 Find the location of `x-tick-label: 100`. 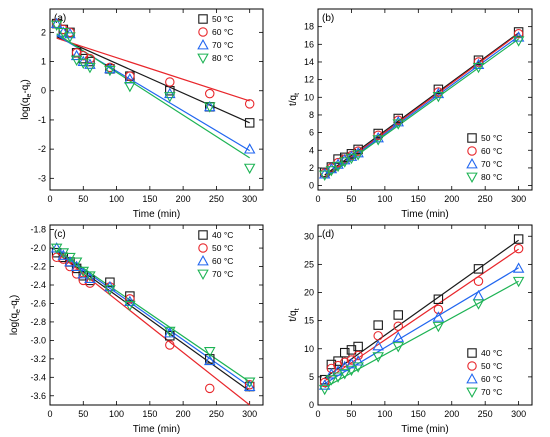

x-tick-label: 100 is located at coordinates (384, 414).